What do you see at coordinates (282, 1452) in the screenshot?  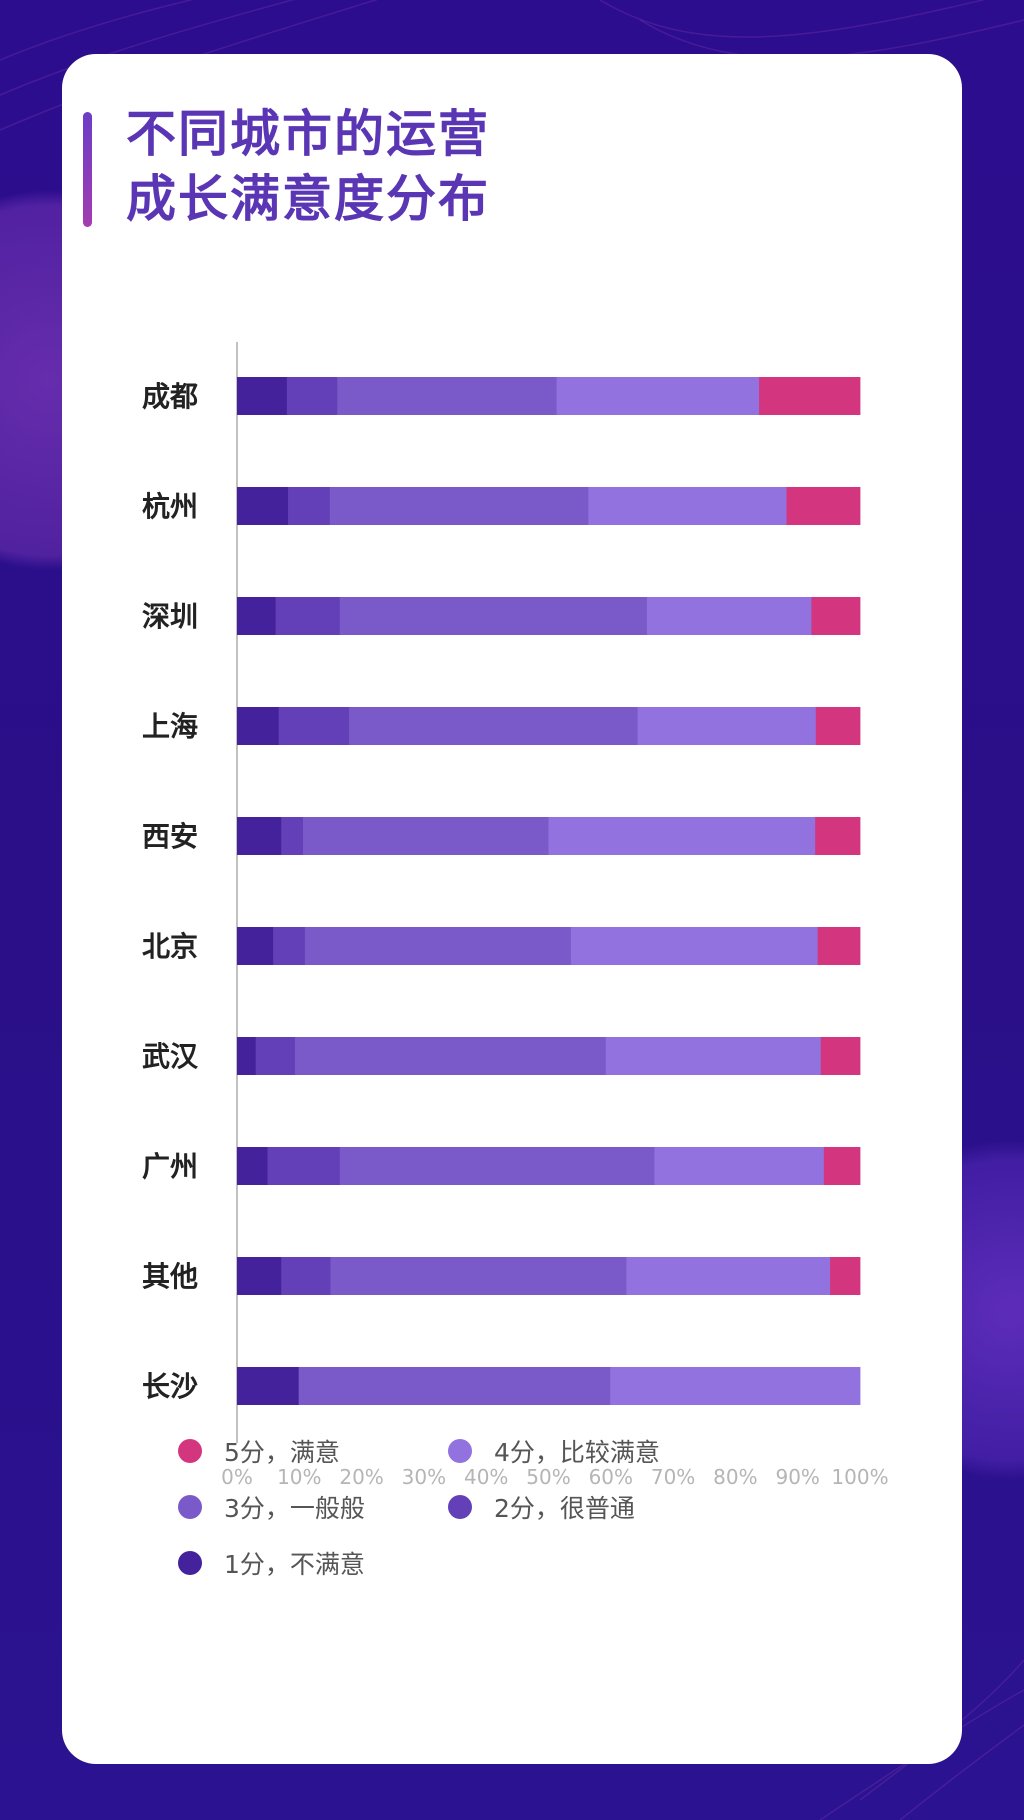 I see `legend-label: 5分，满意` at bounding box center [282, 1452].